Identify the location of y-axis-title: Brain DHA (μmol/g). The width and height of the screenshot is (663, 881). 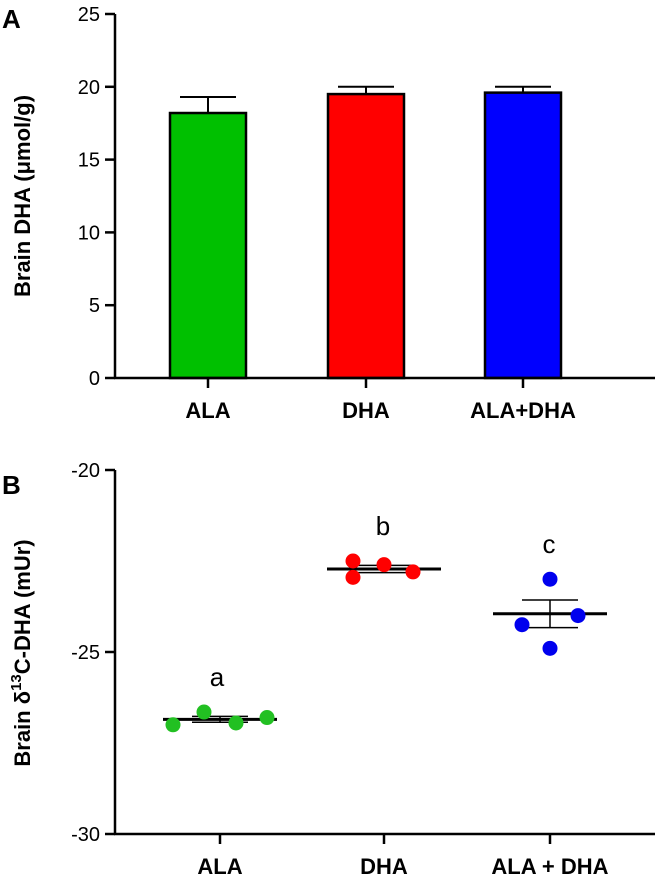
(22, 196).